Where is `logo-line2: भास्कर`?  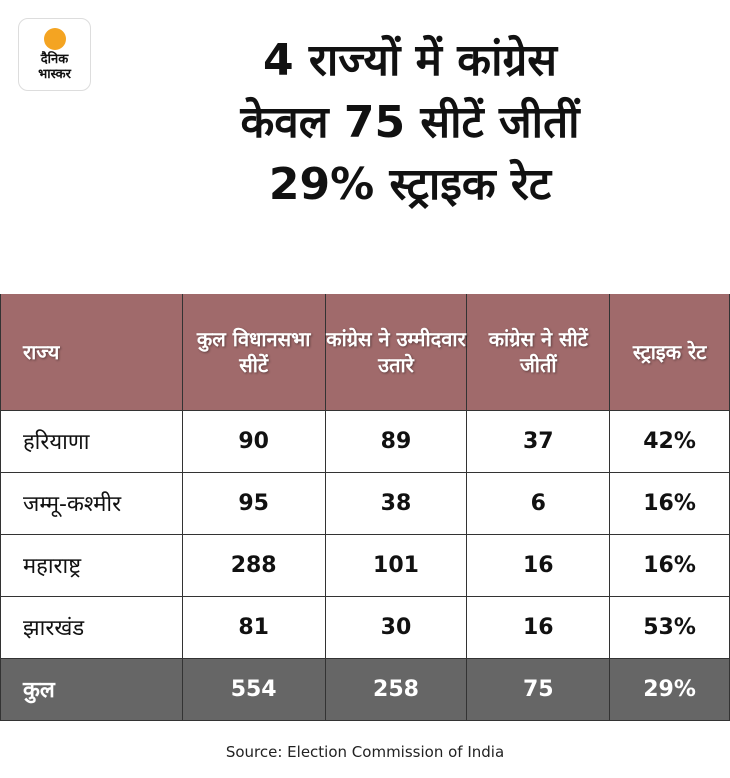 logo-line2: भास्कर is located at coordinates (54, 74).